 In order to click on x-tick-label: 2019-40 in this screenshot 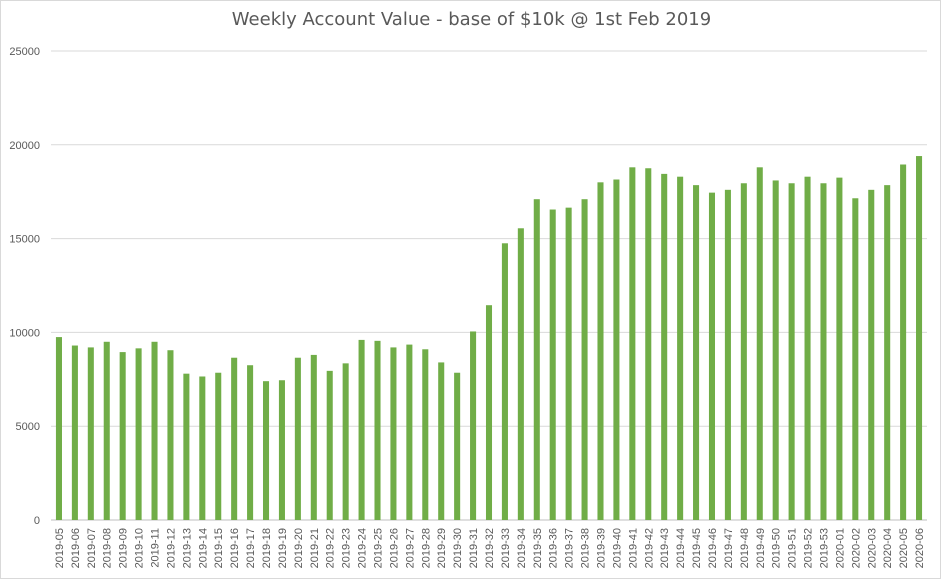, I will do `click(617, 548)`.